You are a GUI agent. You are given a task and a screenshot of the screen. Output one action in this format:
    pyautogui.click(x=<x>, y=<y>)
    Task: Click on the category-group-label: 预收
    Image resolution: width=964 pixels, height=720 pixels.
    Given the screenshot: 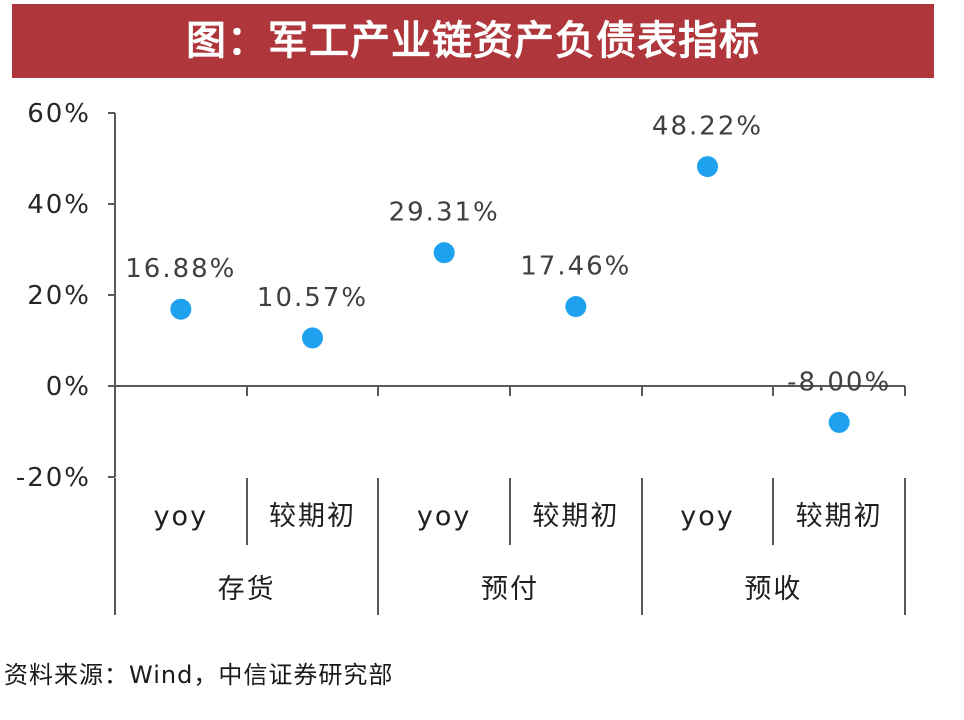 What is the action you would take?
    pyautogui.click(x=773, y=589)
    